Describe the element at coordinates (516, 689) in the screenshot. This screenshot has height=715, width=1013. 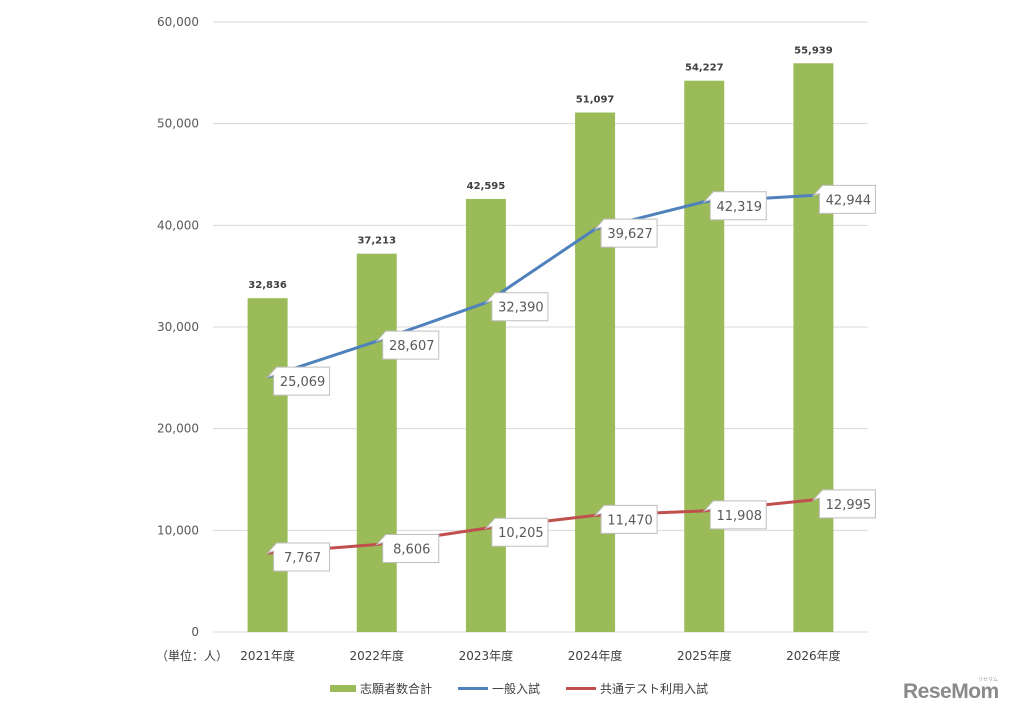
I see `legend-label: 一般入試` at that location.